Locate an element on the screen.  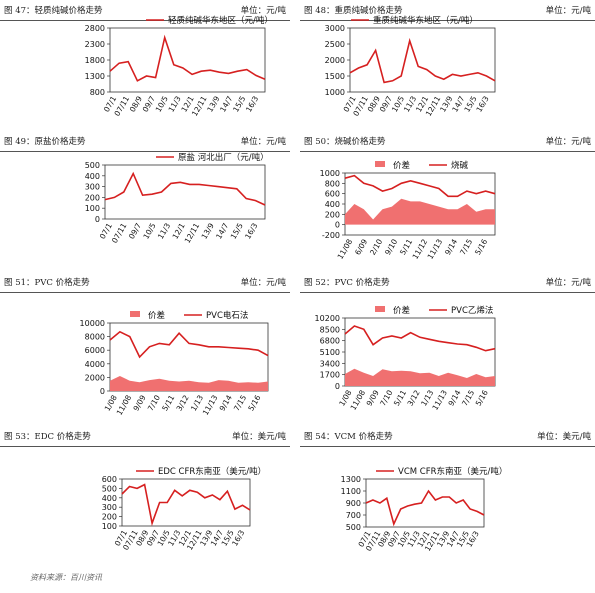
y-tick-label: 3400 is located at coordinates (330, 363).